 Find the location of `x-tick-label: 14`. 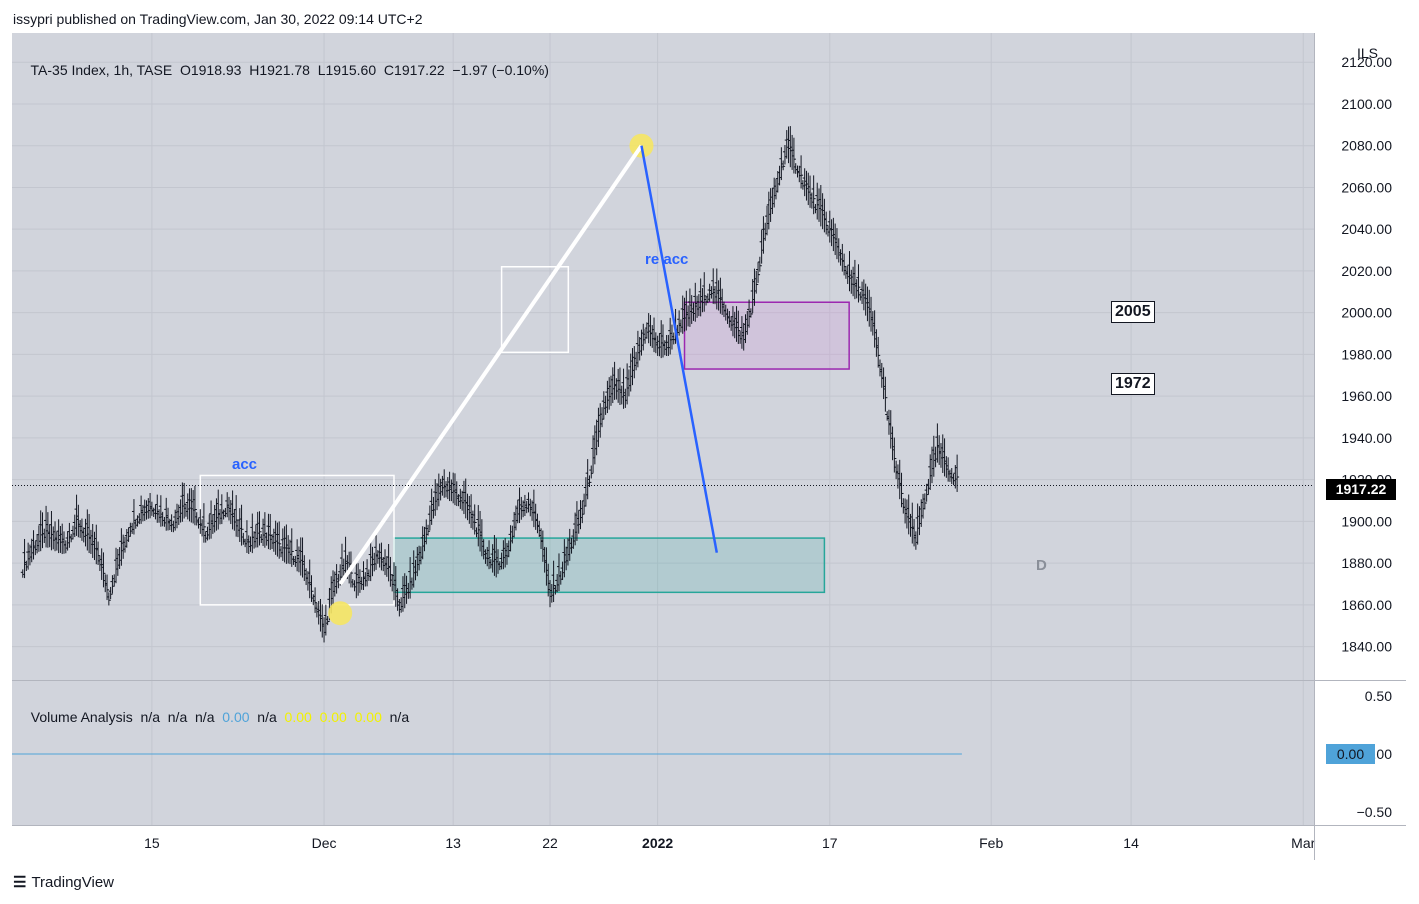

x-tick-label: 14 is located at coordinates (1131, 843).